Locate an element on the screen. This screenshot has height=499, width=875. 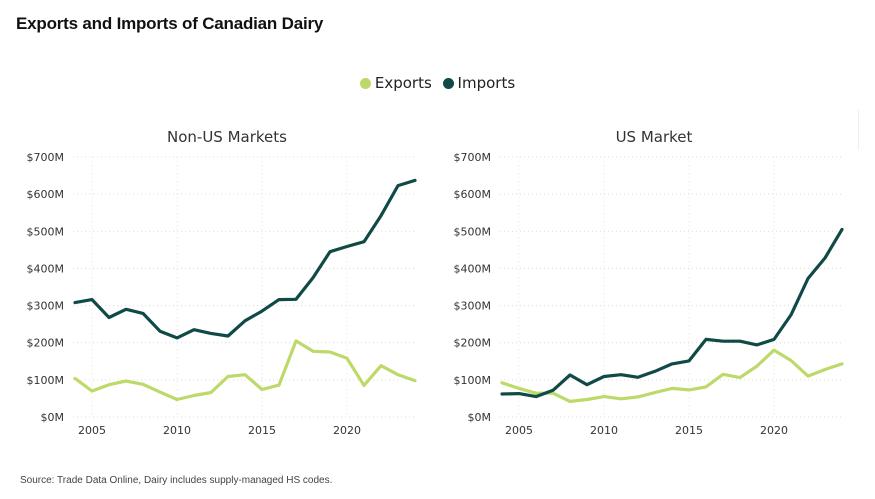
x-tick-label-us: 2005 is located at coordinates (519, 430).